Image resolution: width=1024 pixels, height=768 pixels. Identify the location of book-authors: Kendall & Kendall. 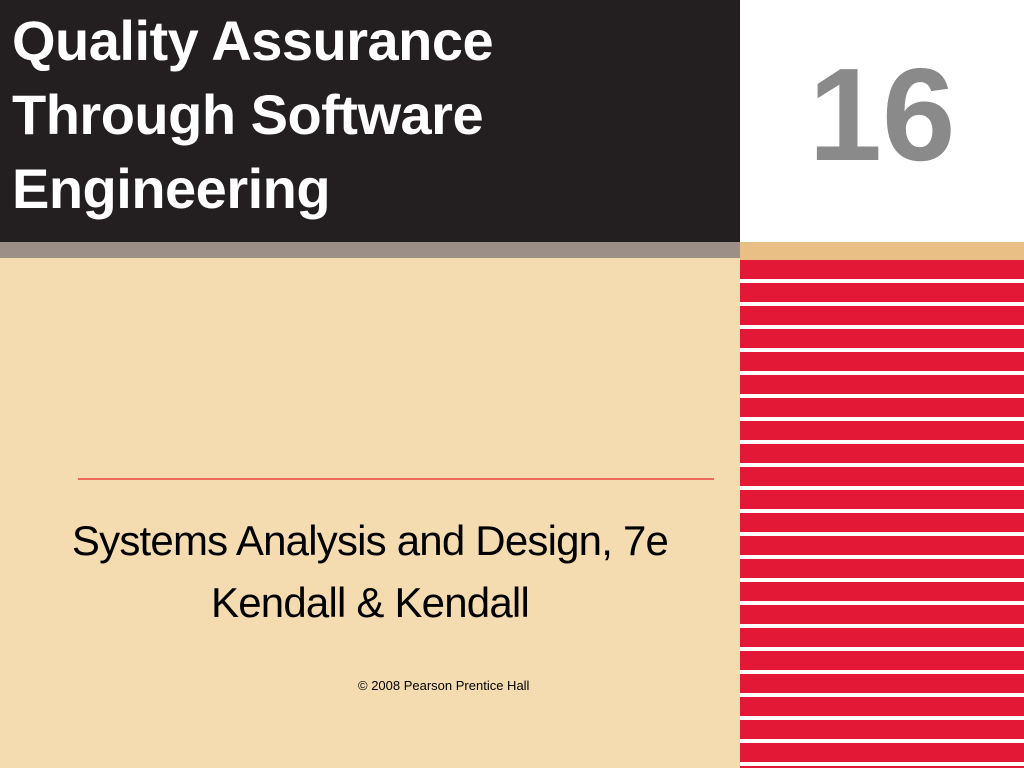
(370, 602).